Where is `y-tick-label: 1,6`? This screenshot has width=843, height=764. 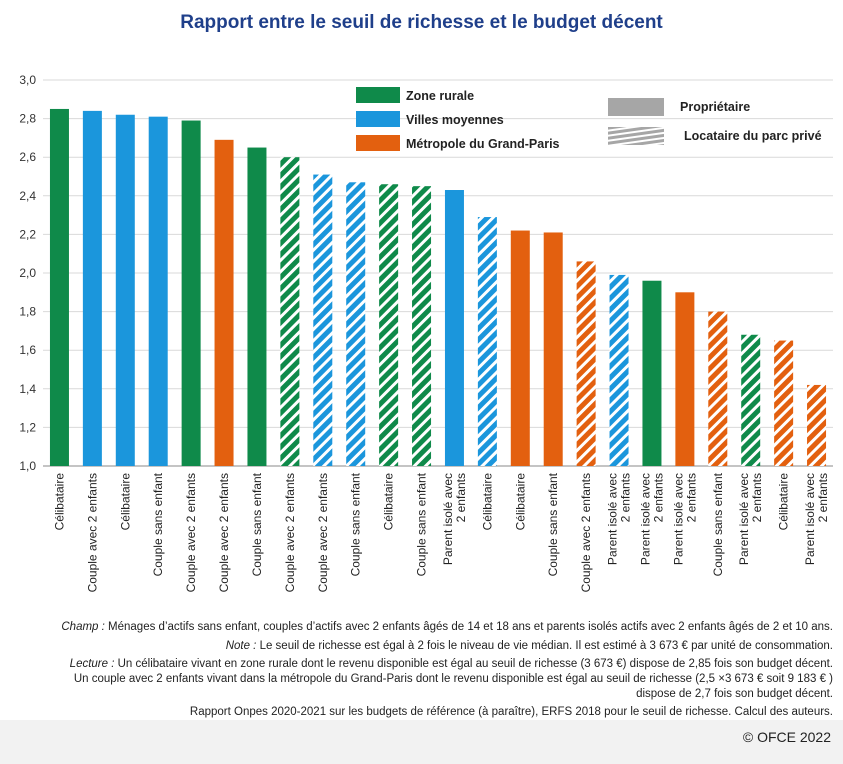
y-tick-label: 1,6 is located at coordinates (27, 350).